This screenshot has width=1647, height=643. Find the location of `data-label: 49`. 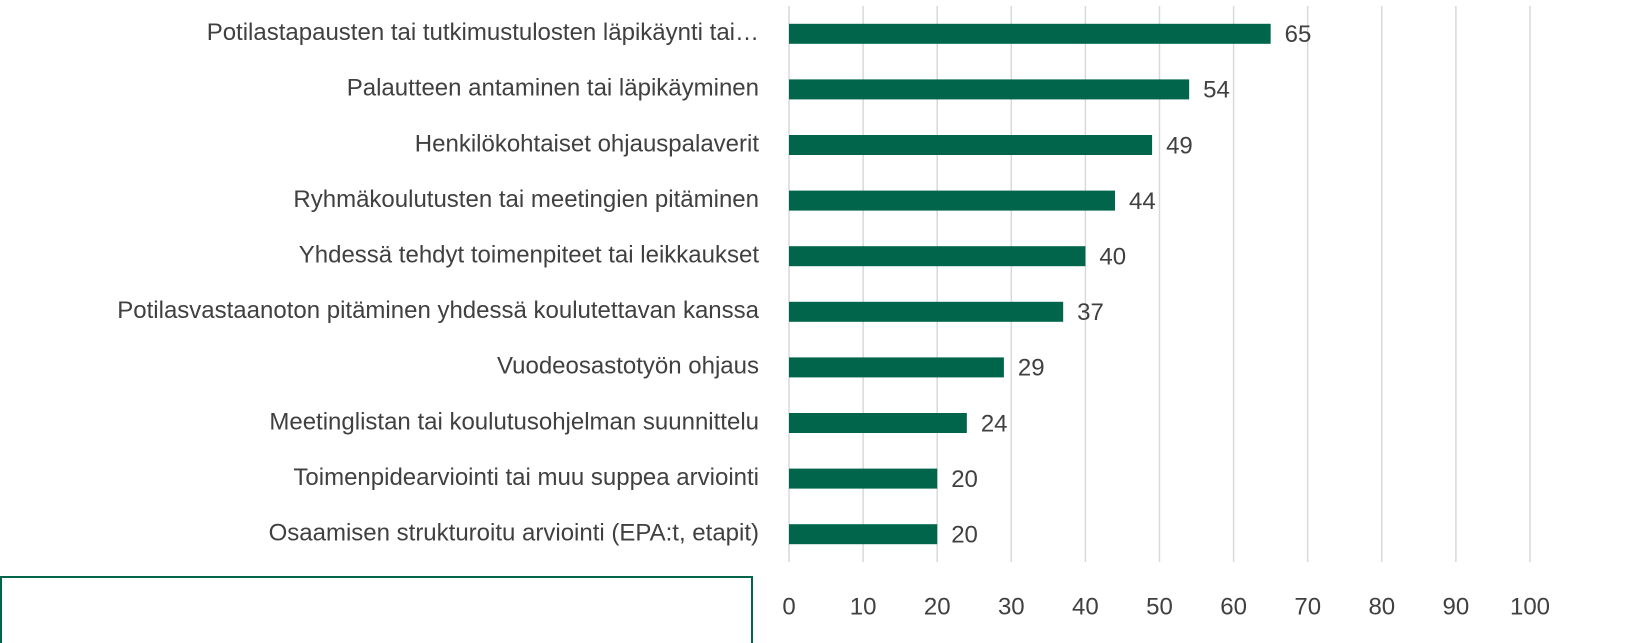

data-label: 49 is located at coordinates (1179, 145).